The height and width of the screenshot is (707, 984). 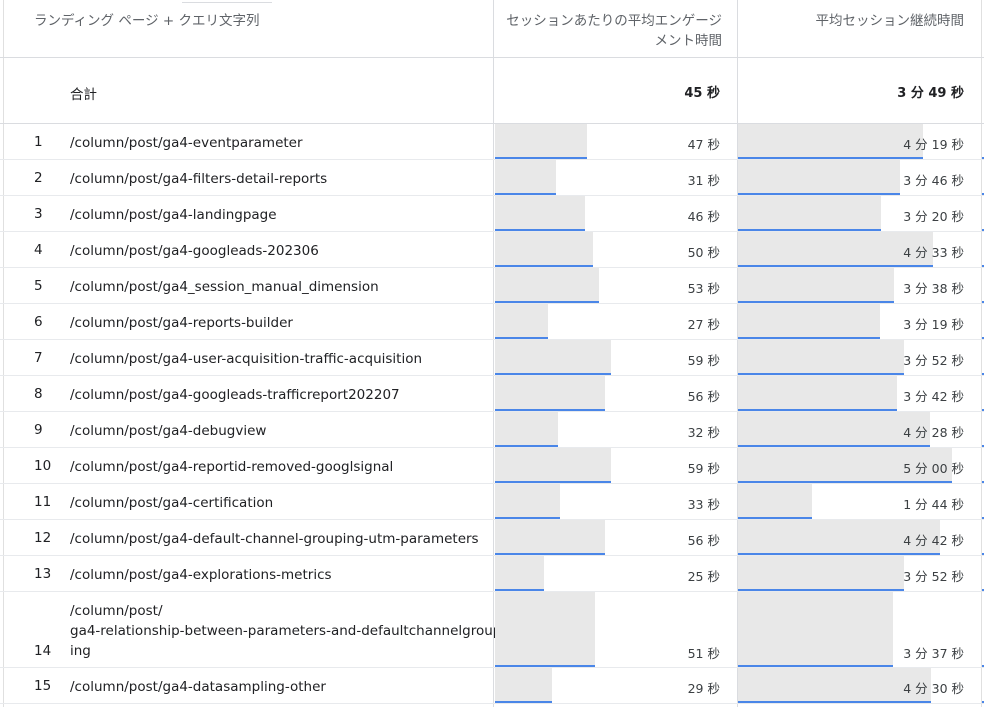 What do you see at coordinates (38, 178) in the screenshot?
I see `row-index: 2` at bounding box center [38, 178].